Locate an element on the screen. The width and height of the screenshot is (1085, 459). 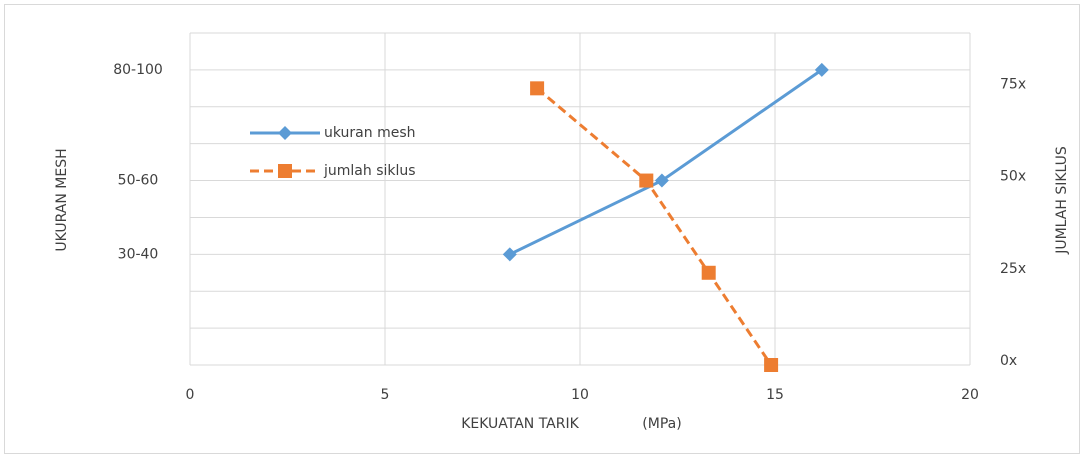
x-tick-label: 20 is located at coordinates (970, 395).